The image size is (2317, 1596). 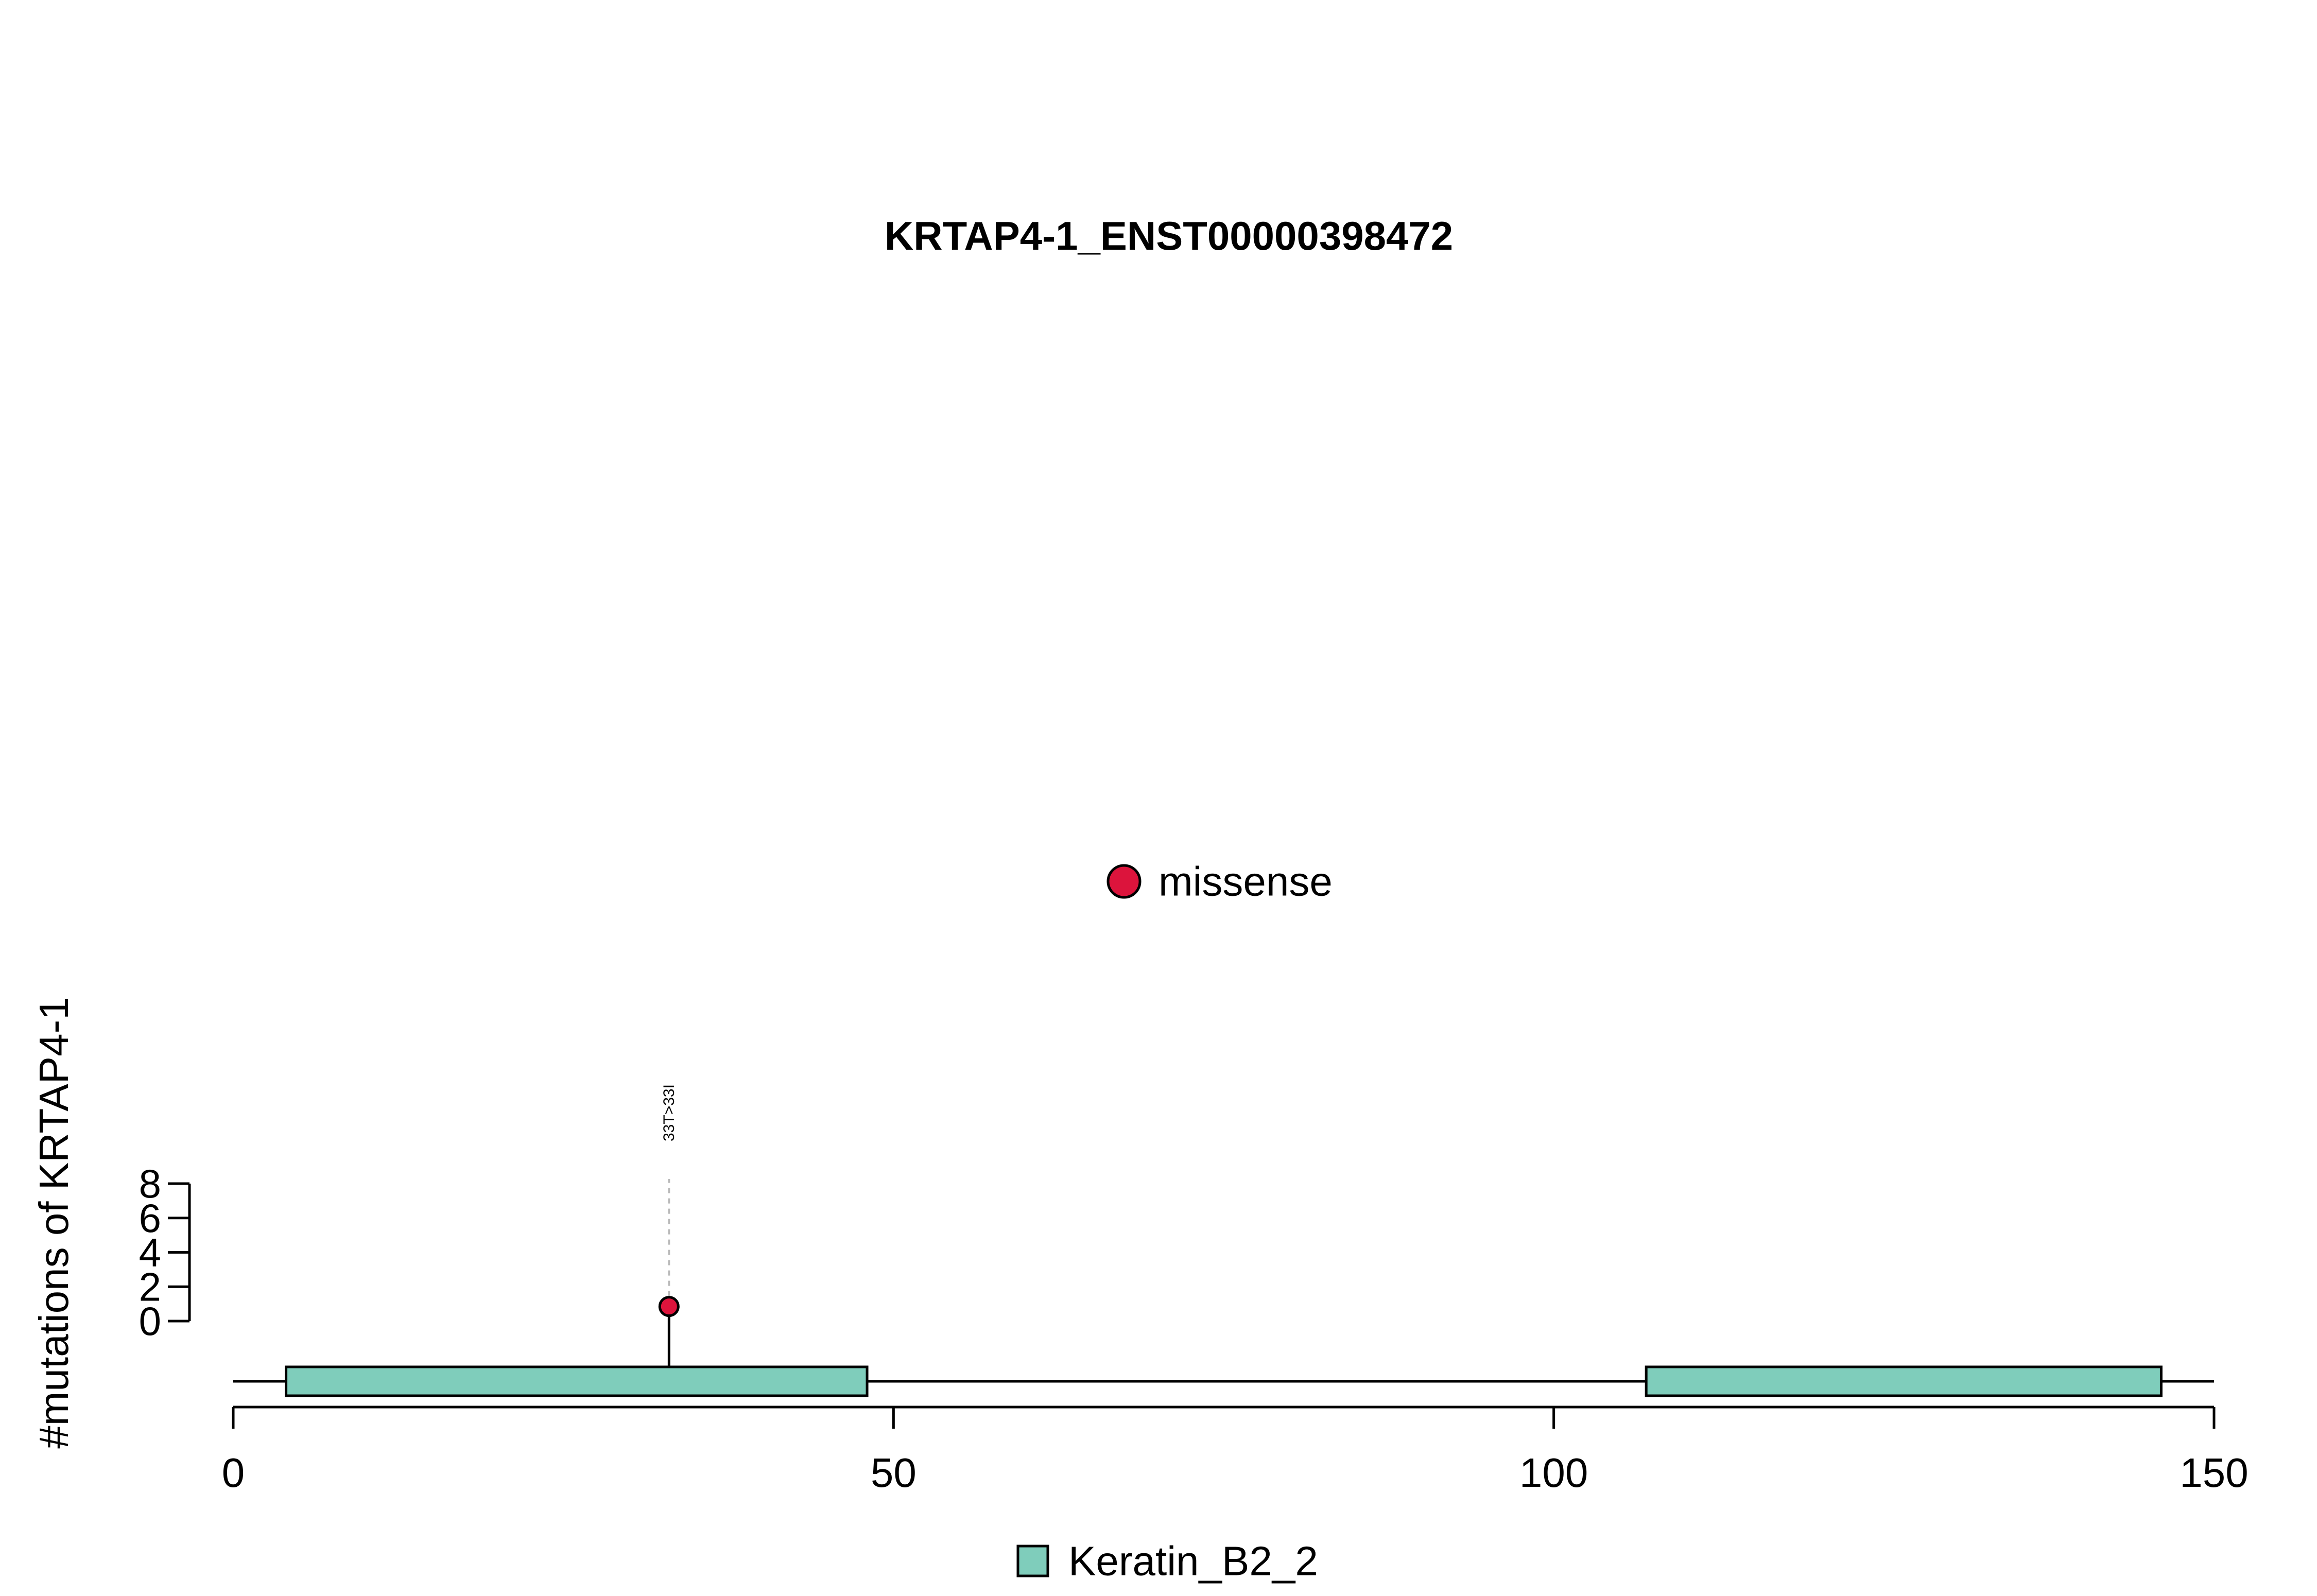 What do you see at coordinates (1193, 1561) in the screenshot?
I see `legend-domain-label: Keratin_B2_2` at bounding box center [1193, 1561].